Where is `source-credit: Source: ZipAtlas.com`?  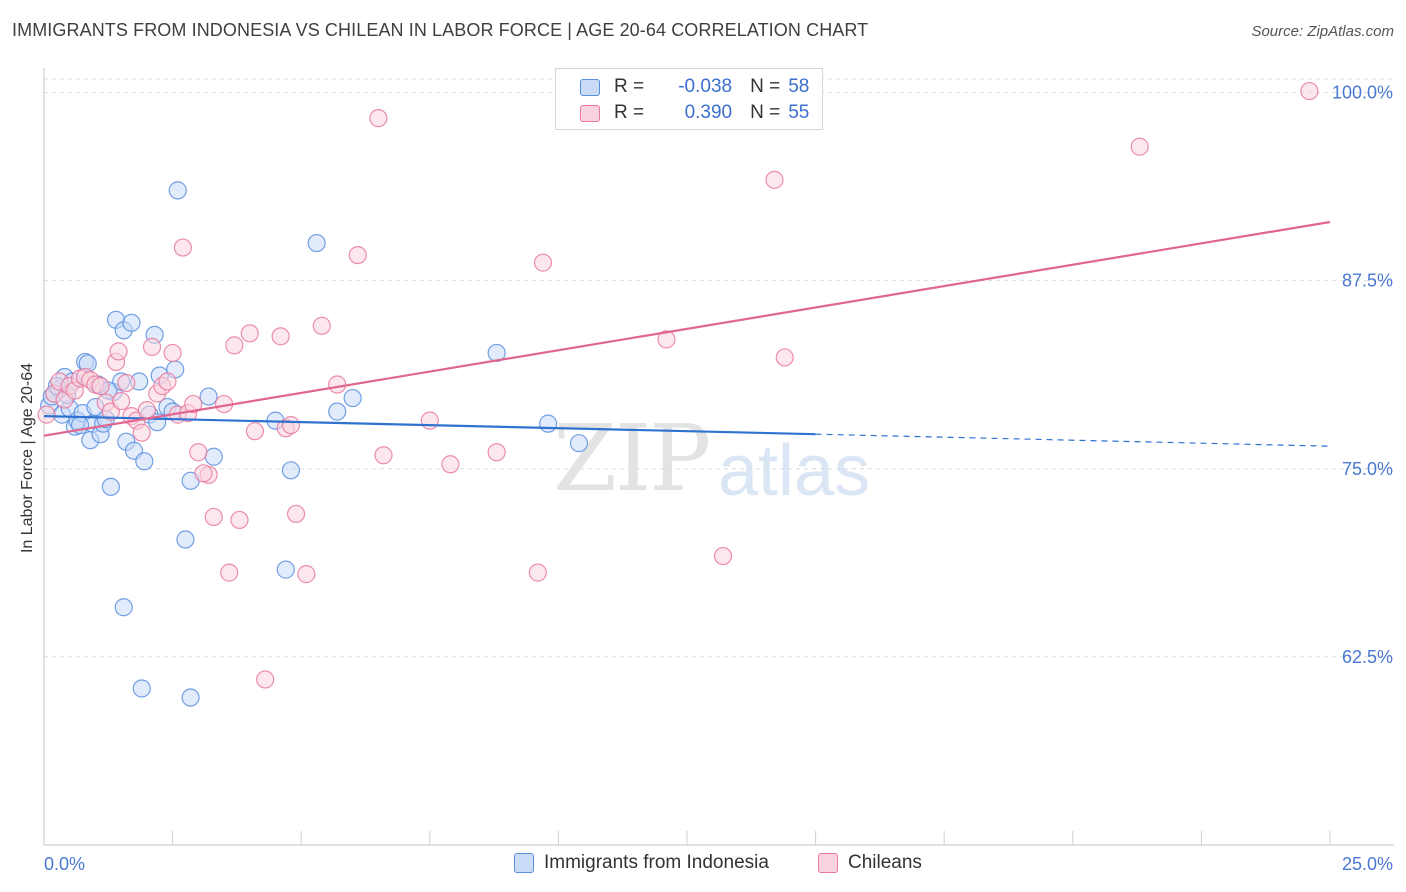
source-credit: Source: ZipAtlas.com is located at coordinates (1322, 31).